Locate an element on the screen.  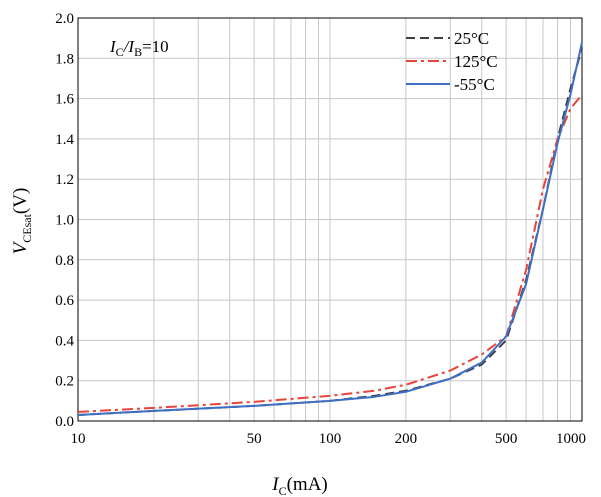
x-tick-label: 50 is located at coordinates (254, 439).